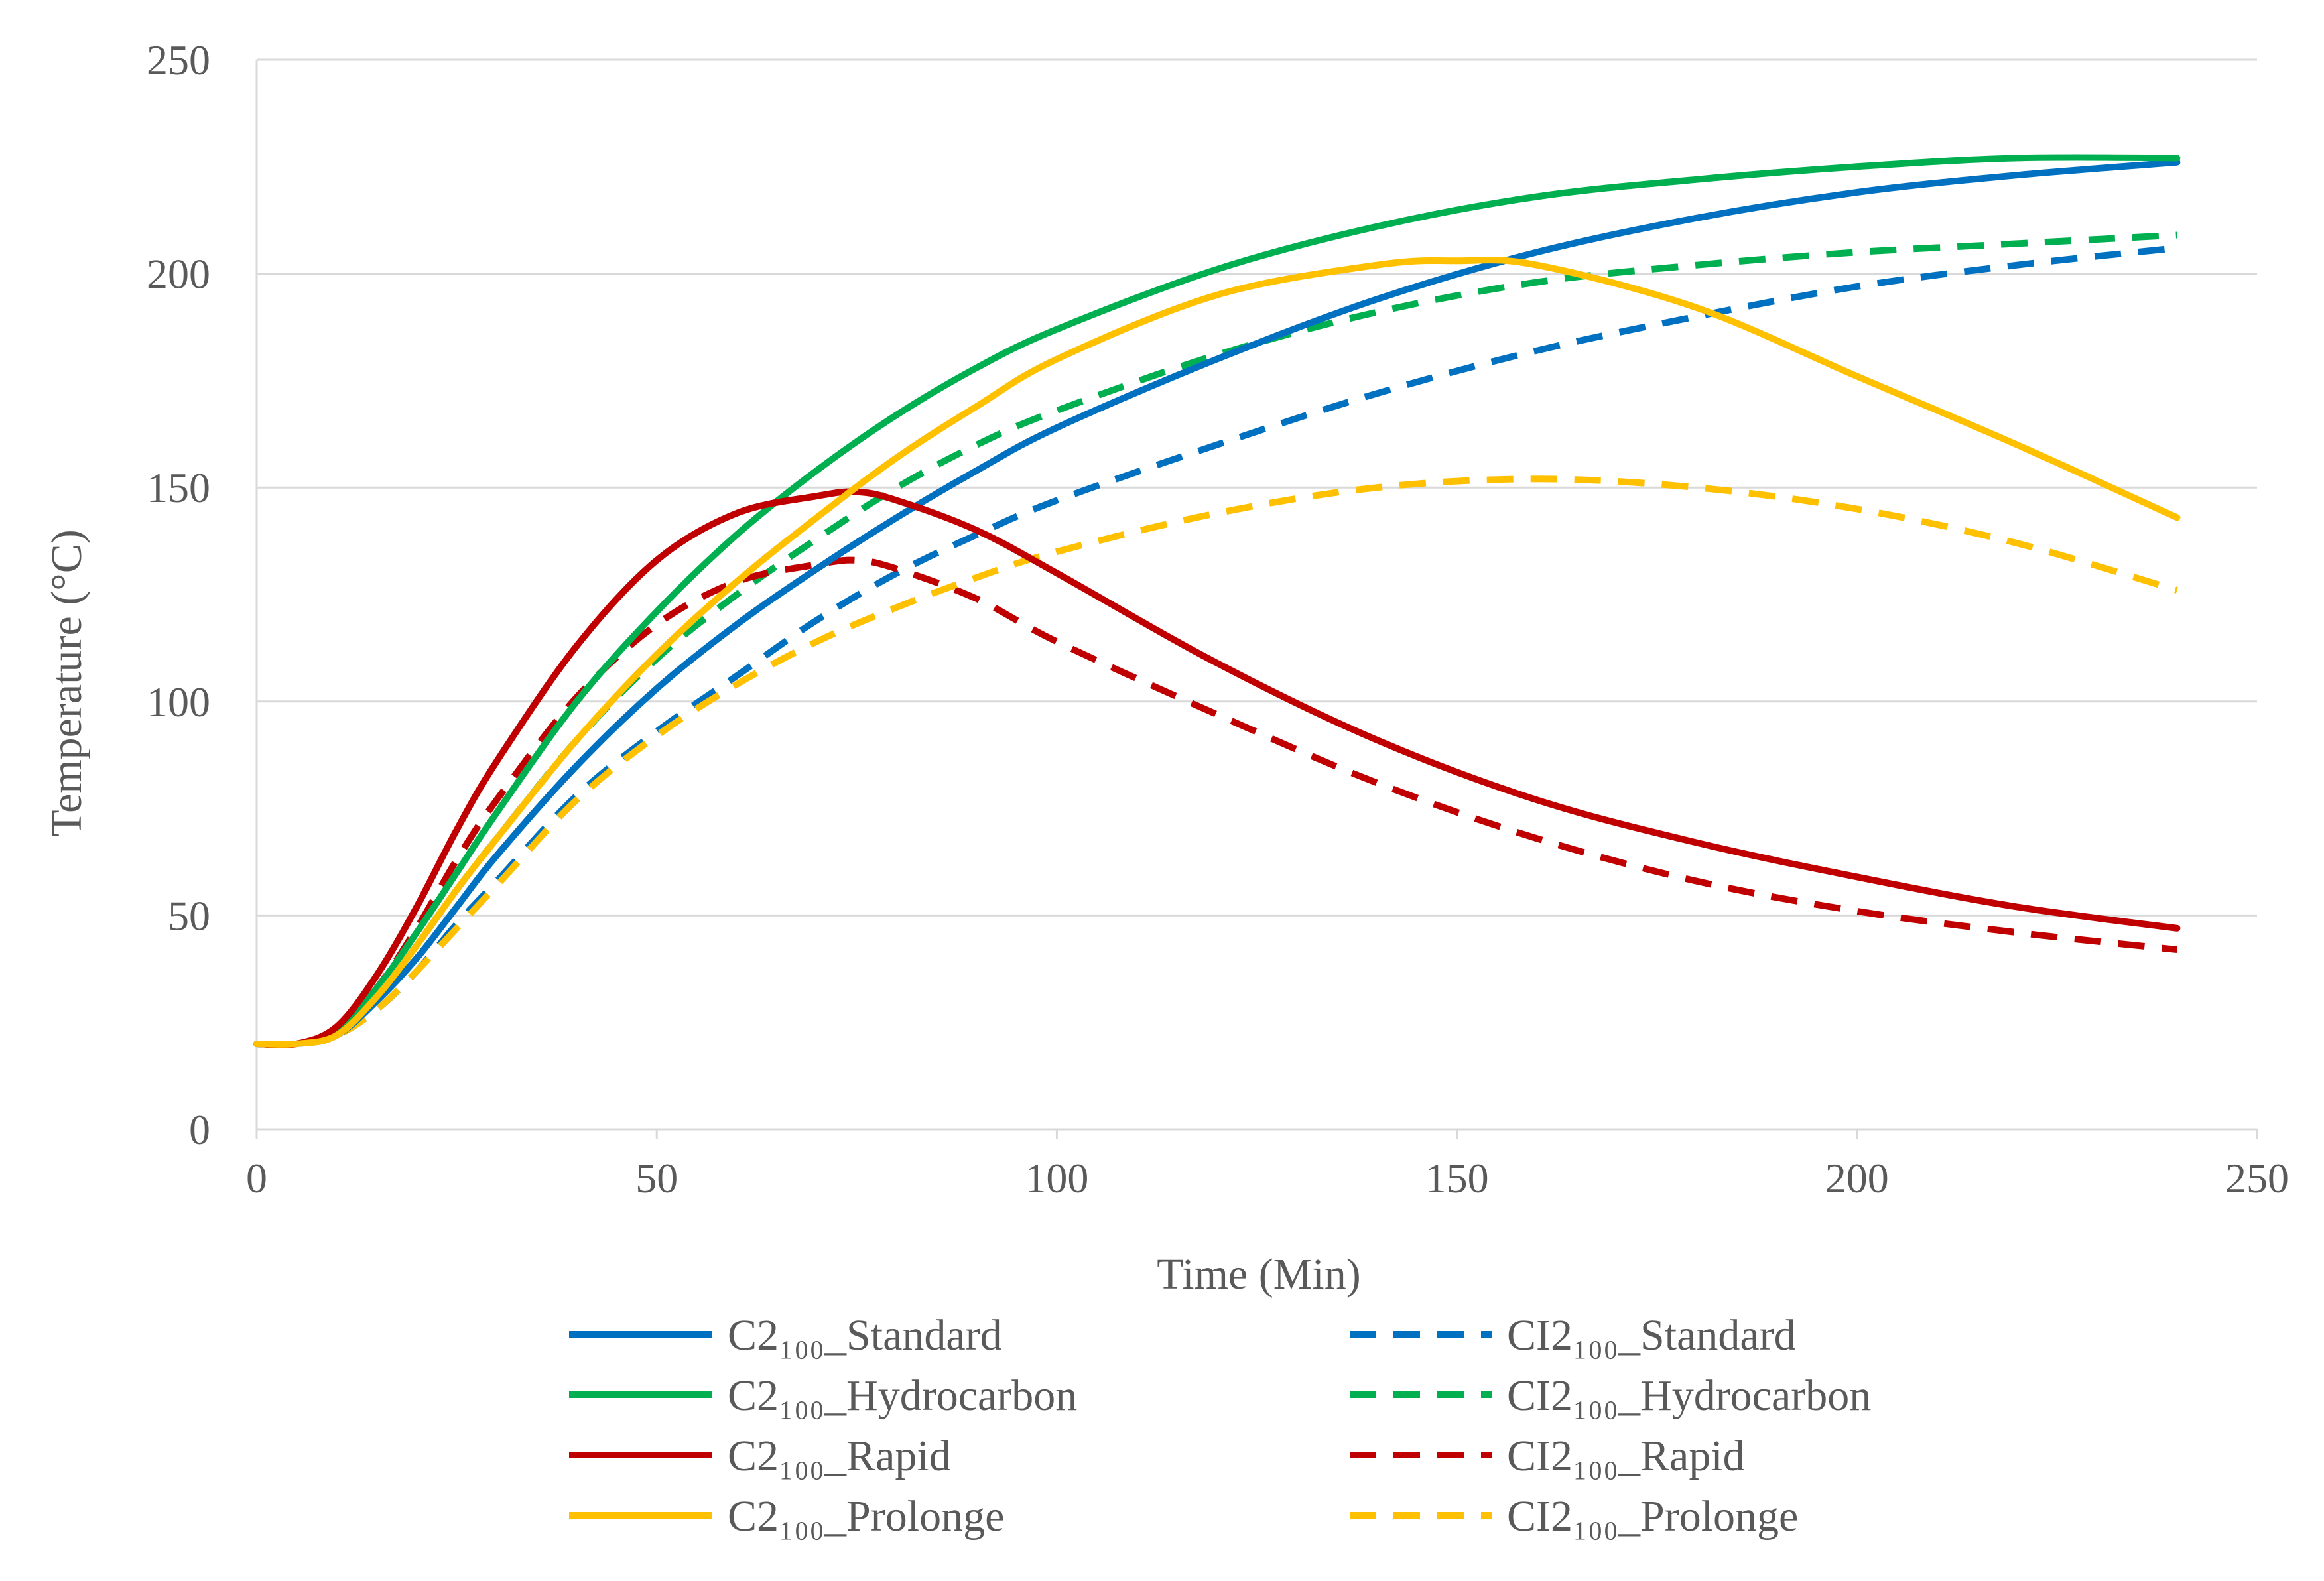 The image size is (2324, 1581). I want to click on legend-label: C2₁₀₀_Standard, so click(865, 1335).